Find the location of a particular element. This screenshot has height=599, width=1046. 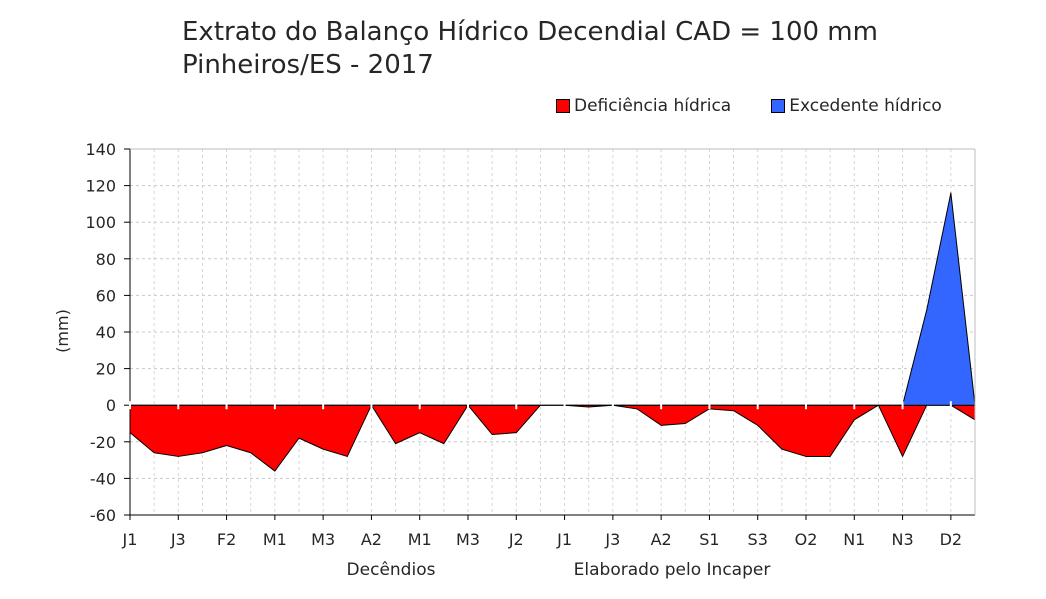

x-tick-label: S1 is located at coordinates (709, 539).